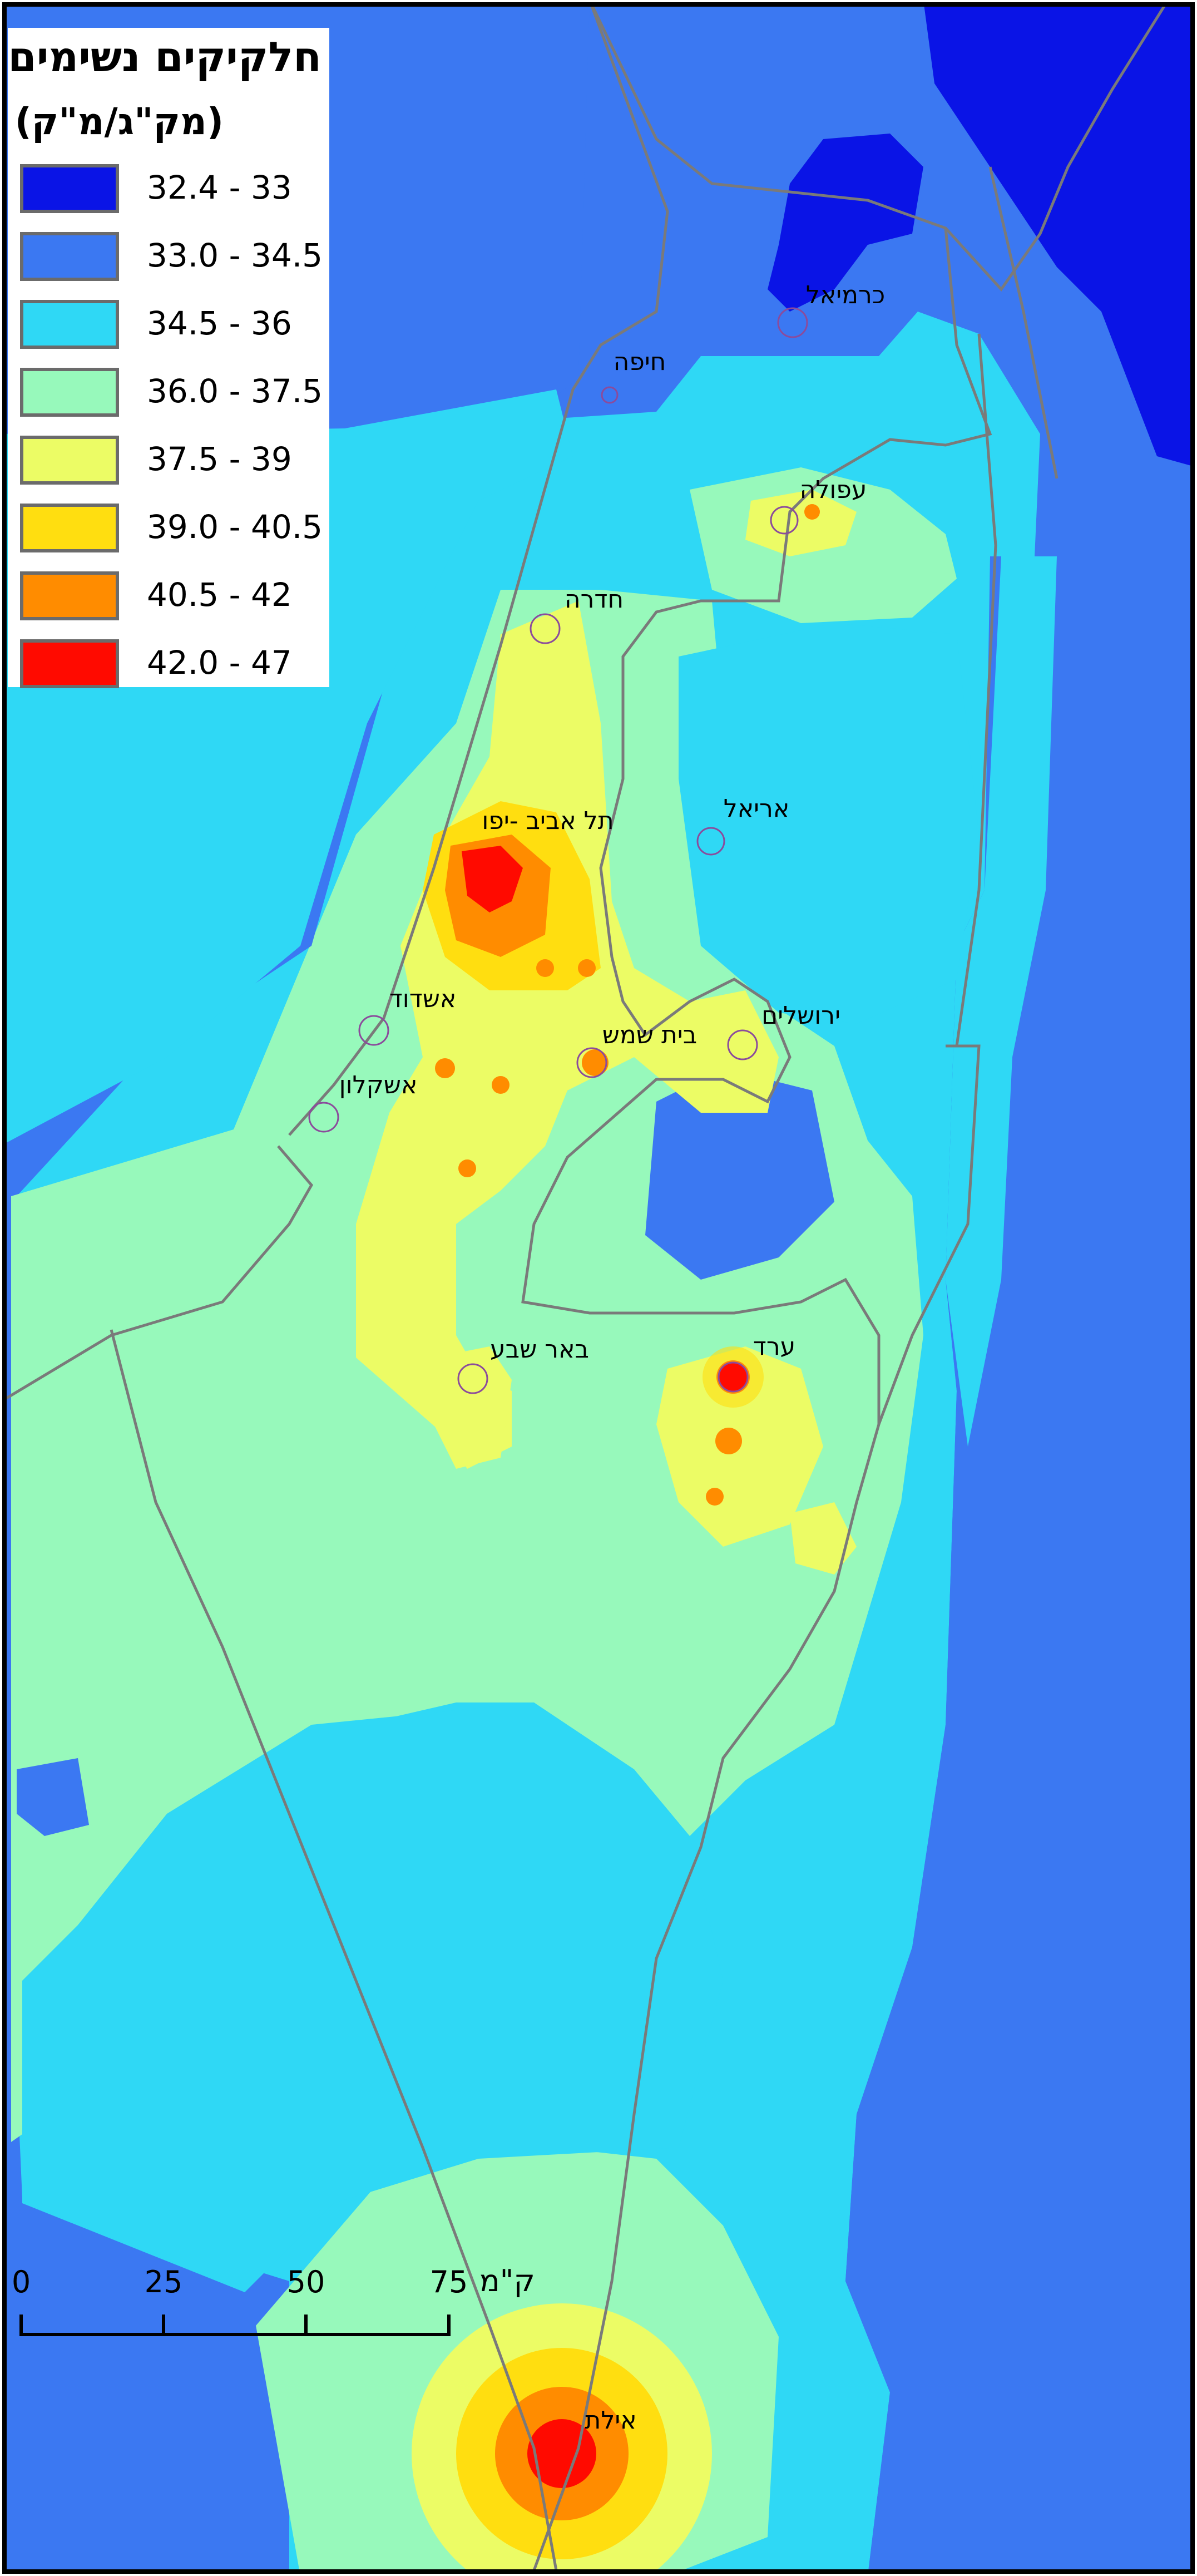  I want to click on zone-34.5-36-samaria, so click(829, 823).